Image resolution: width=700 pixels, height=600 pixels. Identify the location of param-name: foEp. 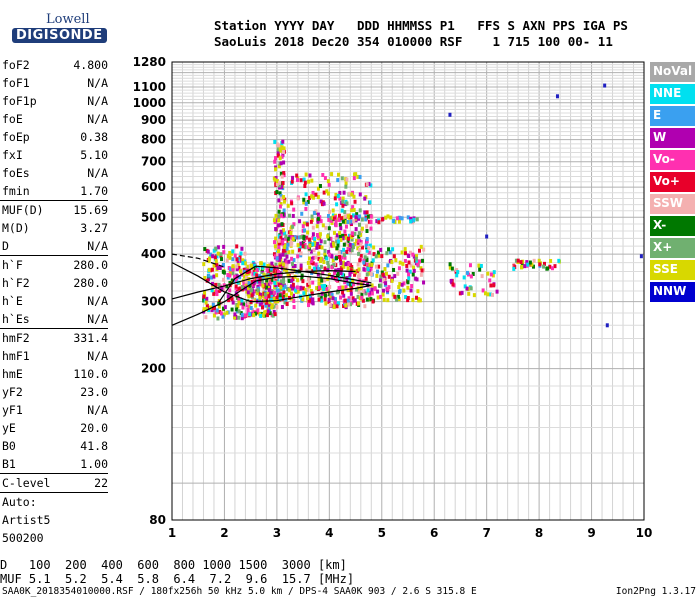
(16, 137).